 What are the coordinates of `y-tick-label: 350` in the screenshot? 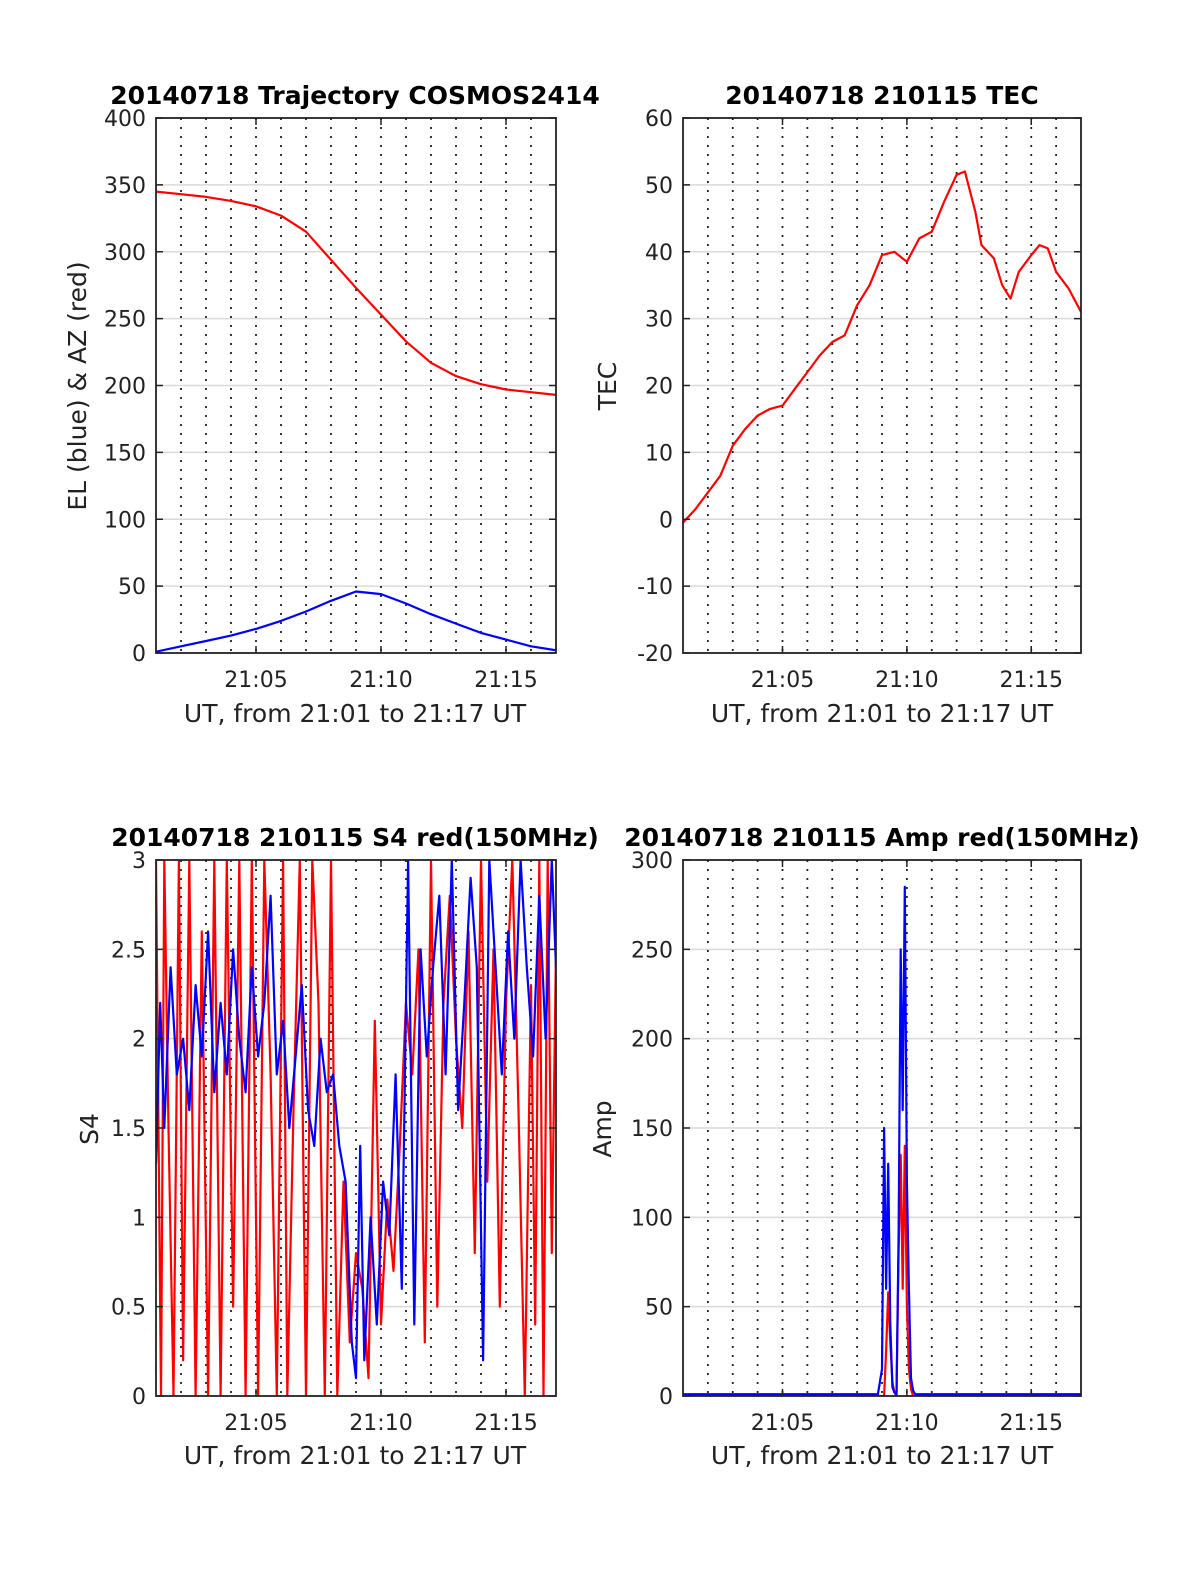 It's located at (125, 186).